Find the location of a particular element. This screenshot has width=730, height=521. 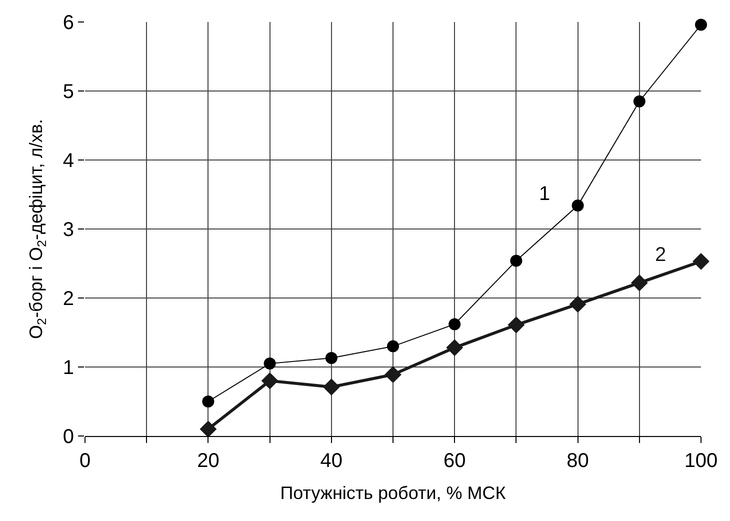

x-tick-label: 80 is located at coordinates (577, 461).